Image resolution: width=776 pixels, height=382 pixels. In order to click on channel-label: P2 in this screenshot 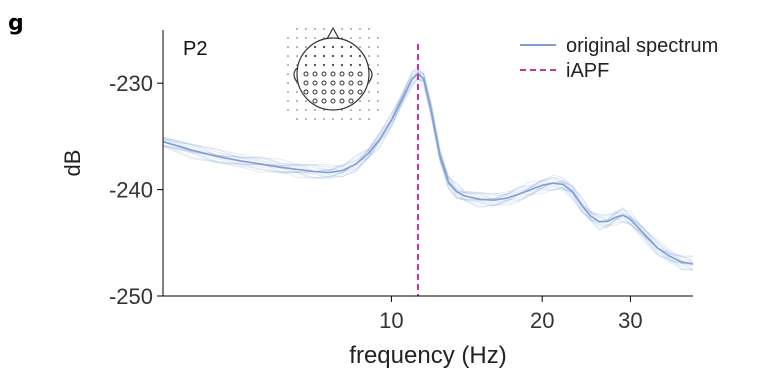, I will do `click(195, 49)`.